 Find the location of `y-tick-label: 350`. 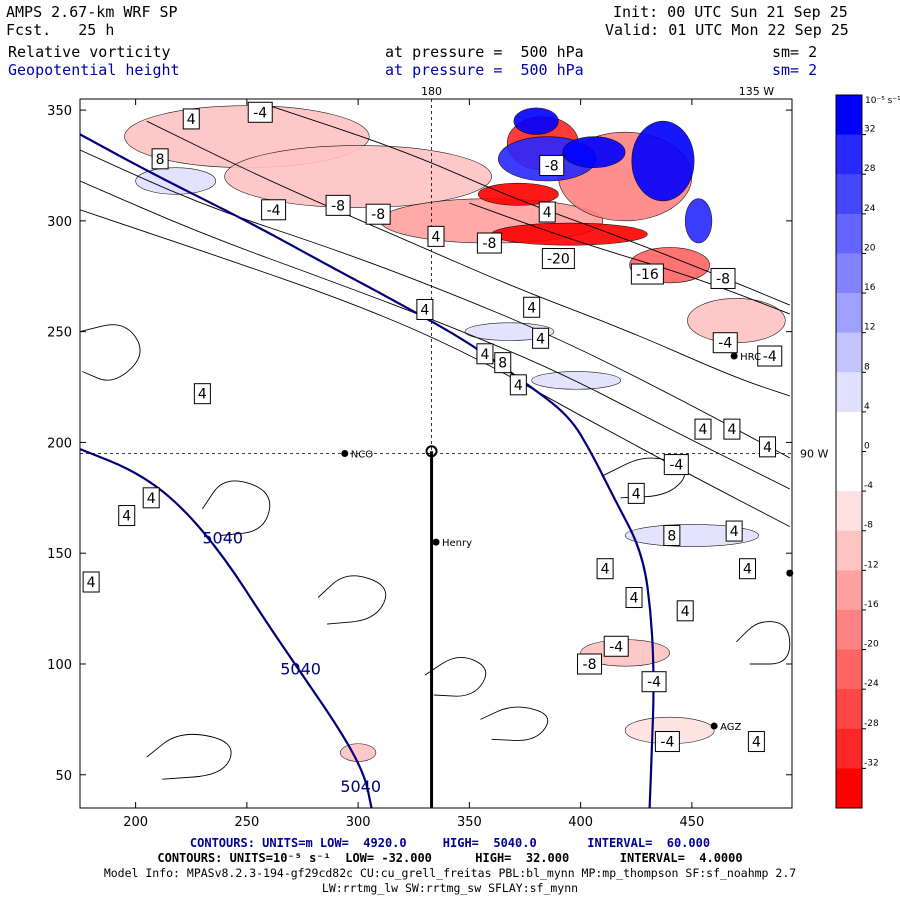

y-tick-label: 350 is located at coordinates (59, 111).